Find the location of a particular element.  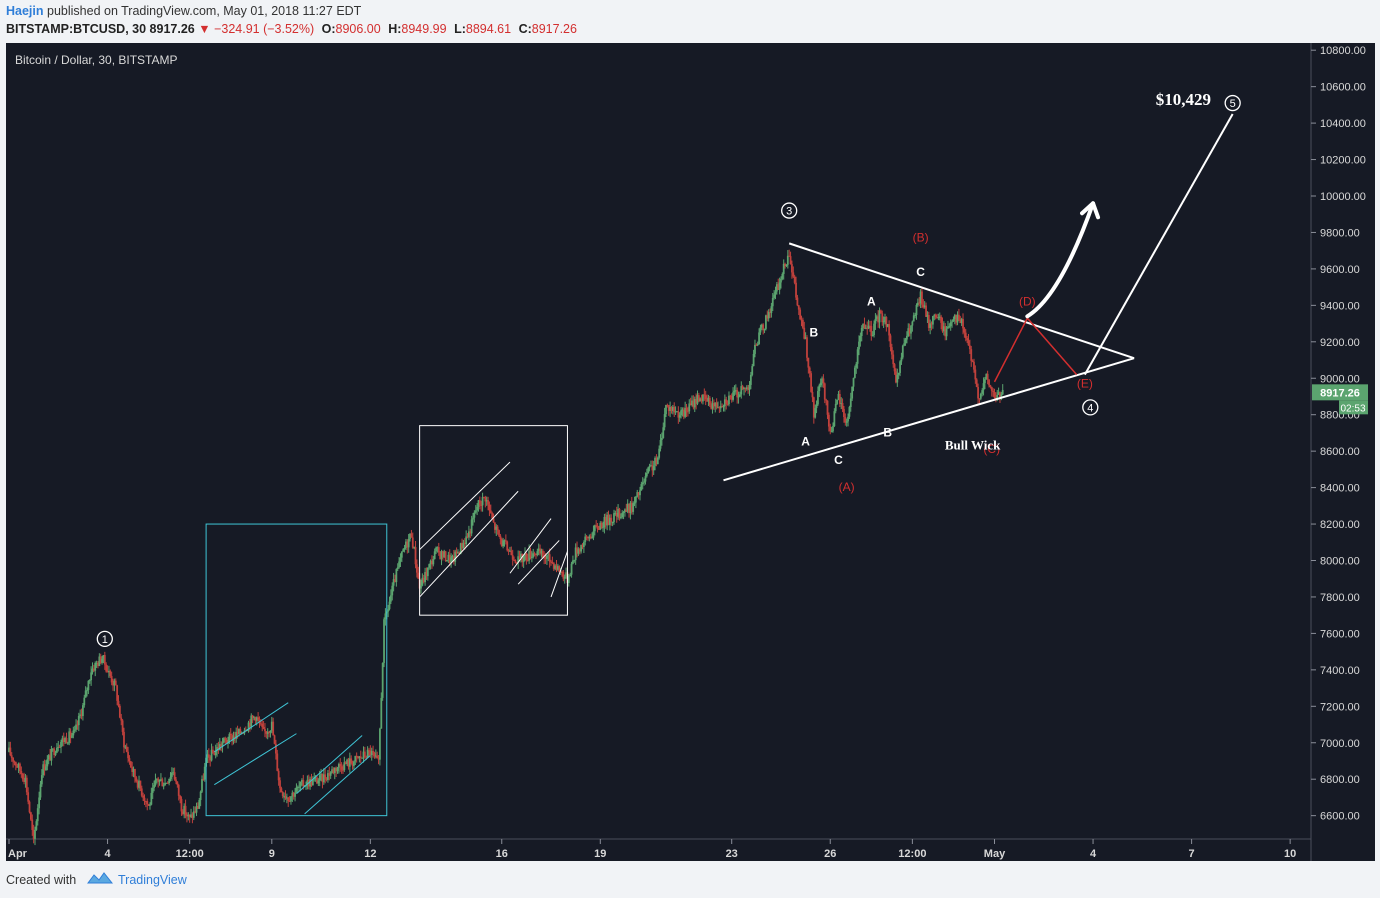

tradingview-logo-icon is located at coordinates (100, 878).